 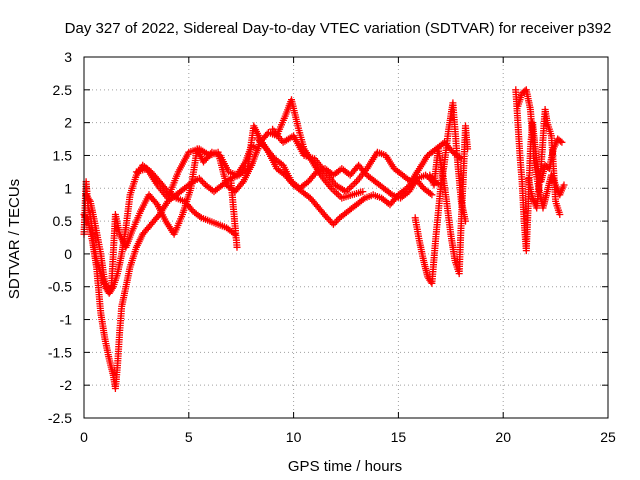 I want to click on x-tick-label: 20, so click(x=503, y=437).